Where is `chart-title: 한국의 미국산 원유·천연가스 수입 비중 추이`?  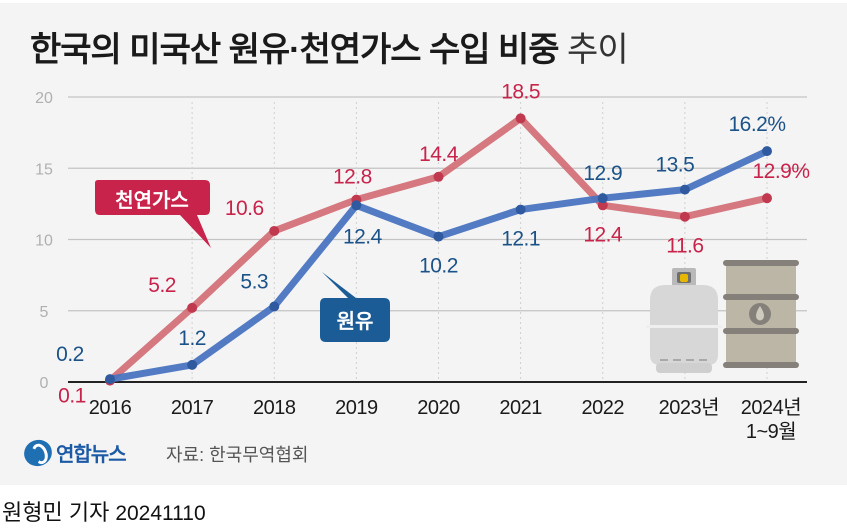 chart-title: 한국의 미국산 원유·천연가스 수입 비중 추이 is located at coordinates (329, 46).